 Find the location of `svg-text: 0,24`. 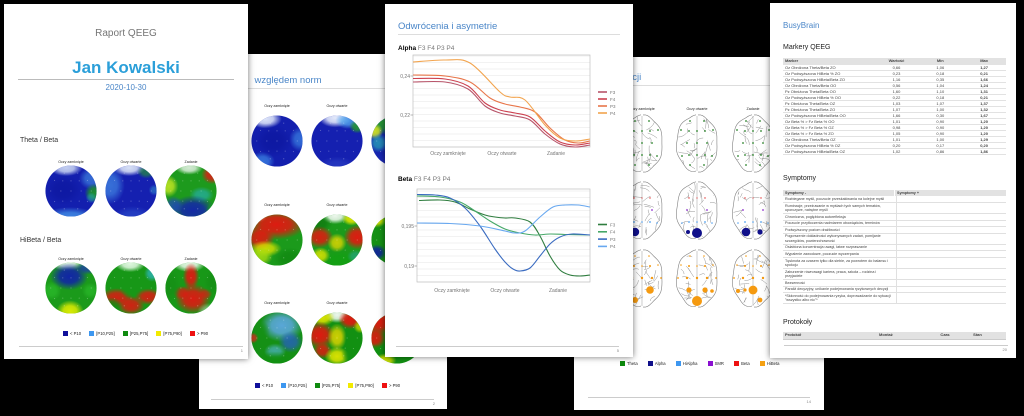

svg-text: 0,24 is located at coordinates (405, 77).